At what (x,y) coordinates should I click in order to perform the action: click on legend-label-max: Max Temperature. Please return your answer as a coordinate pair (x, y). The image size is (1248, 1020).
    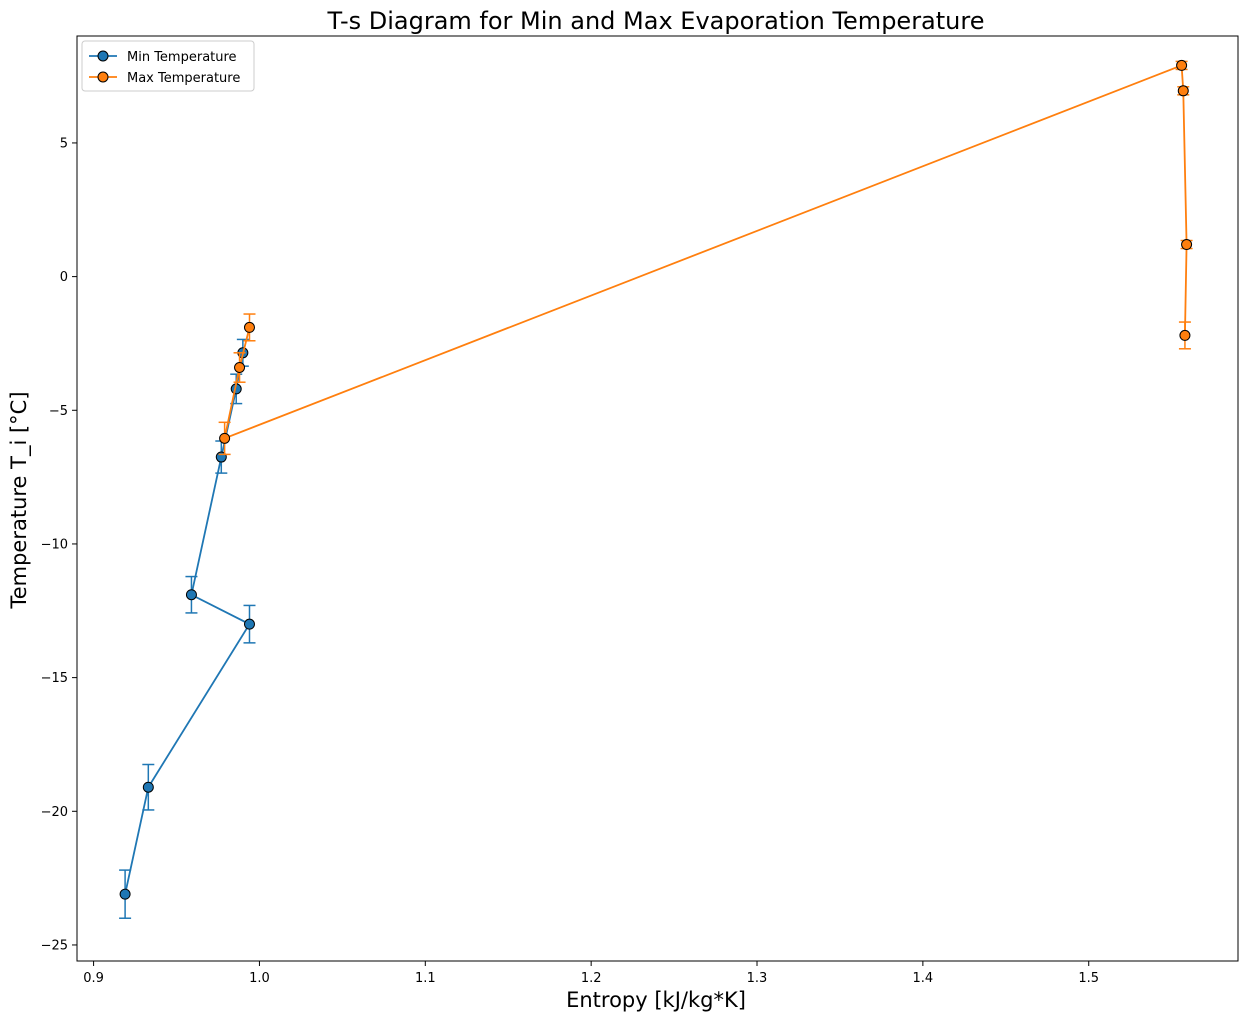
    Looking at the image, I should click on (183, 78).